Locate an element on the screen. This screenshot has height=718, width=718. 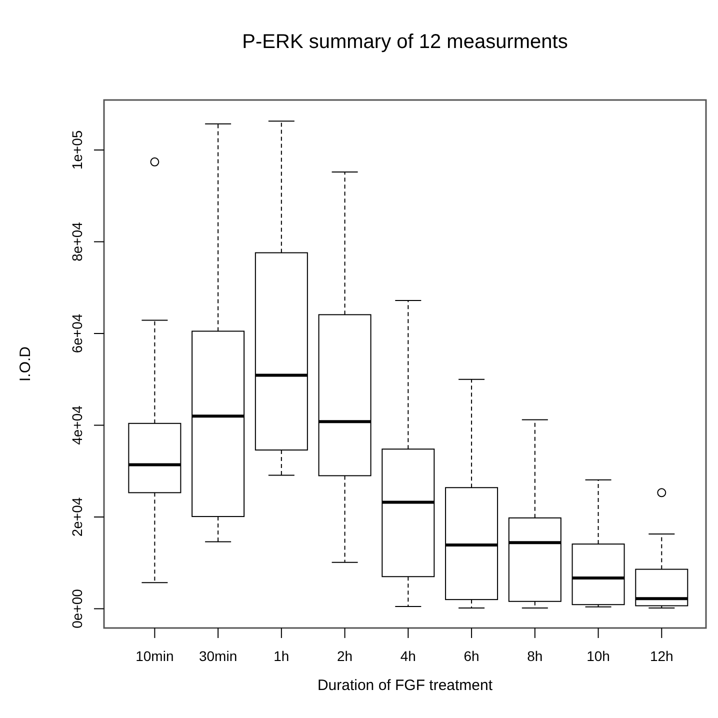
y-axis-title: I.O.D is located at coordinates (25, 364).